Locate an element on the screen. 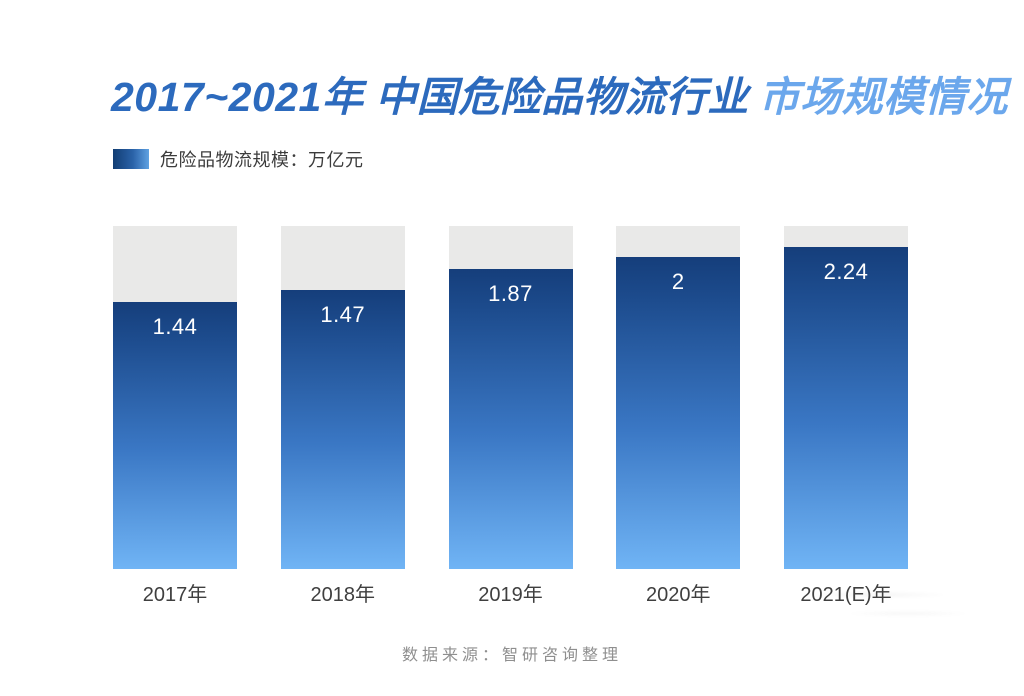 The image size is (1024, 696). bar-column: 2.24 2021(E)年 is located at coordinates (846, 416).